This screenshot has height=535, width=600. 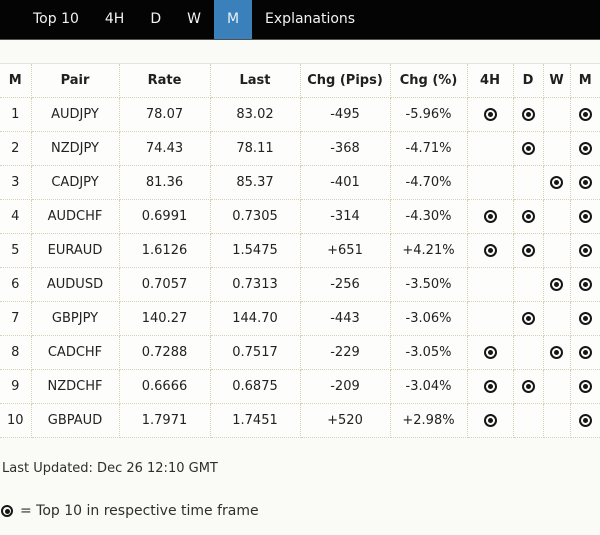 I want to click on table-row: 10 GBPAUD 1.7971 1.7451 +520 +2.98%, so click(x=300, y=420).